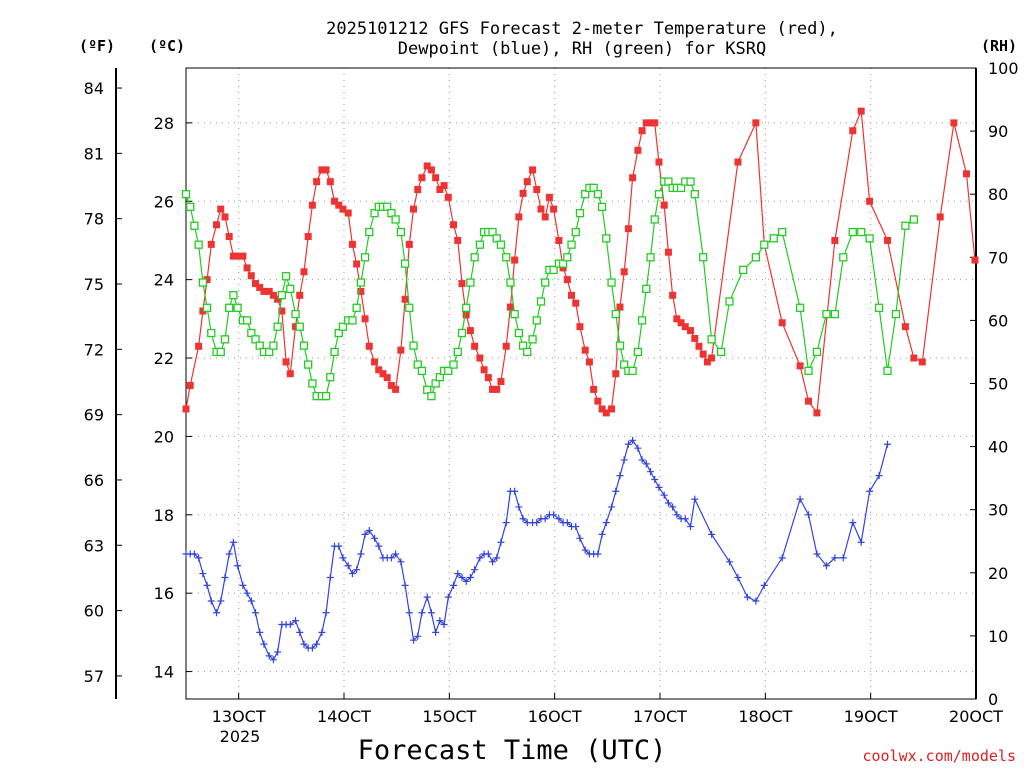  I want to click on celsius-tick-label: 18, so click(164, 515).